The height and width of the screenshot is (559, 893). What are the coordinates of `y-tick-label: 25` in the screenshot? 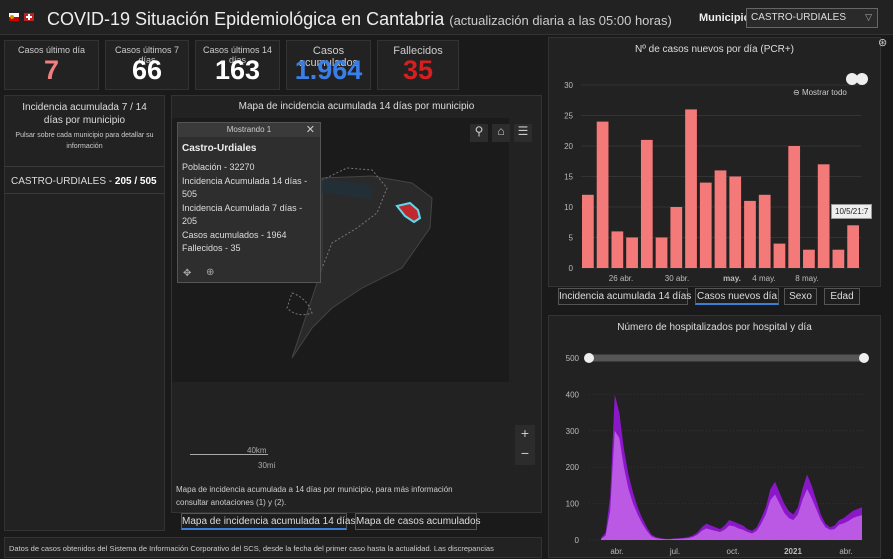 It's located at (568, 116).